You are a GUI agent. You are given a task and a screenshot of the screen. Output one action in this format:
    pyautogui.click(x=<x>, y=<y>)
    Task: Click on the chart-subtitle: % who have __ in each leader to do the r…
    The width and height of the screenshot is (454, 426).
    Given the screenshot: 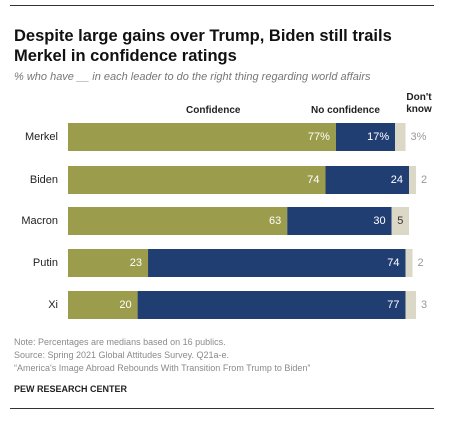 What is the action you would take?
    pyautogui.click(x=192, y=77)
    